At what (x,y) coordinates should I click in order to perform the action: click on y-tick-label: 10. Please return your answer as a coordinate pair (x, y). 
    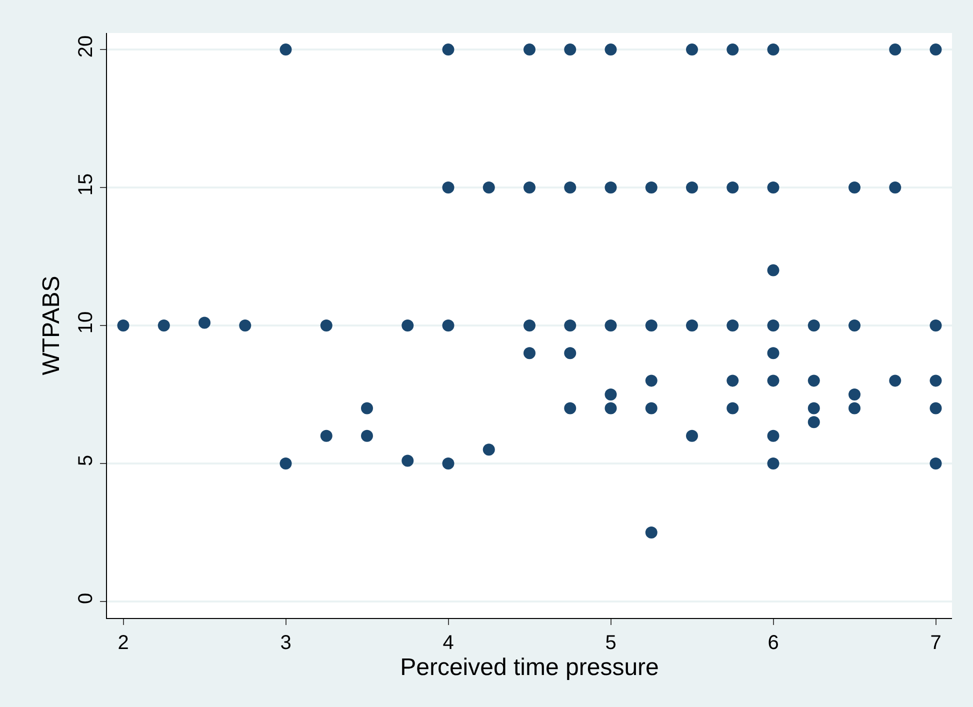
    Looking at the image, I should click on (86, 322).